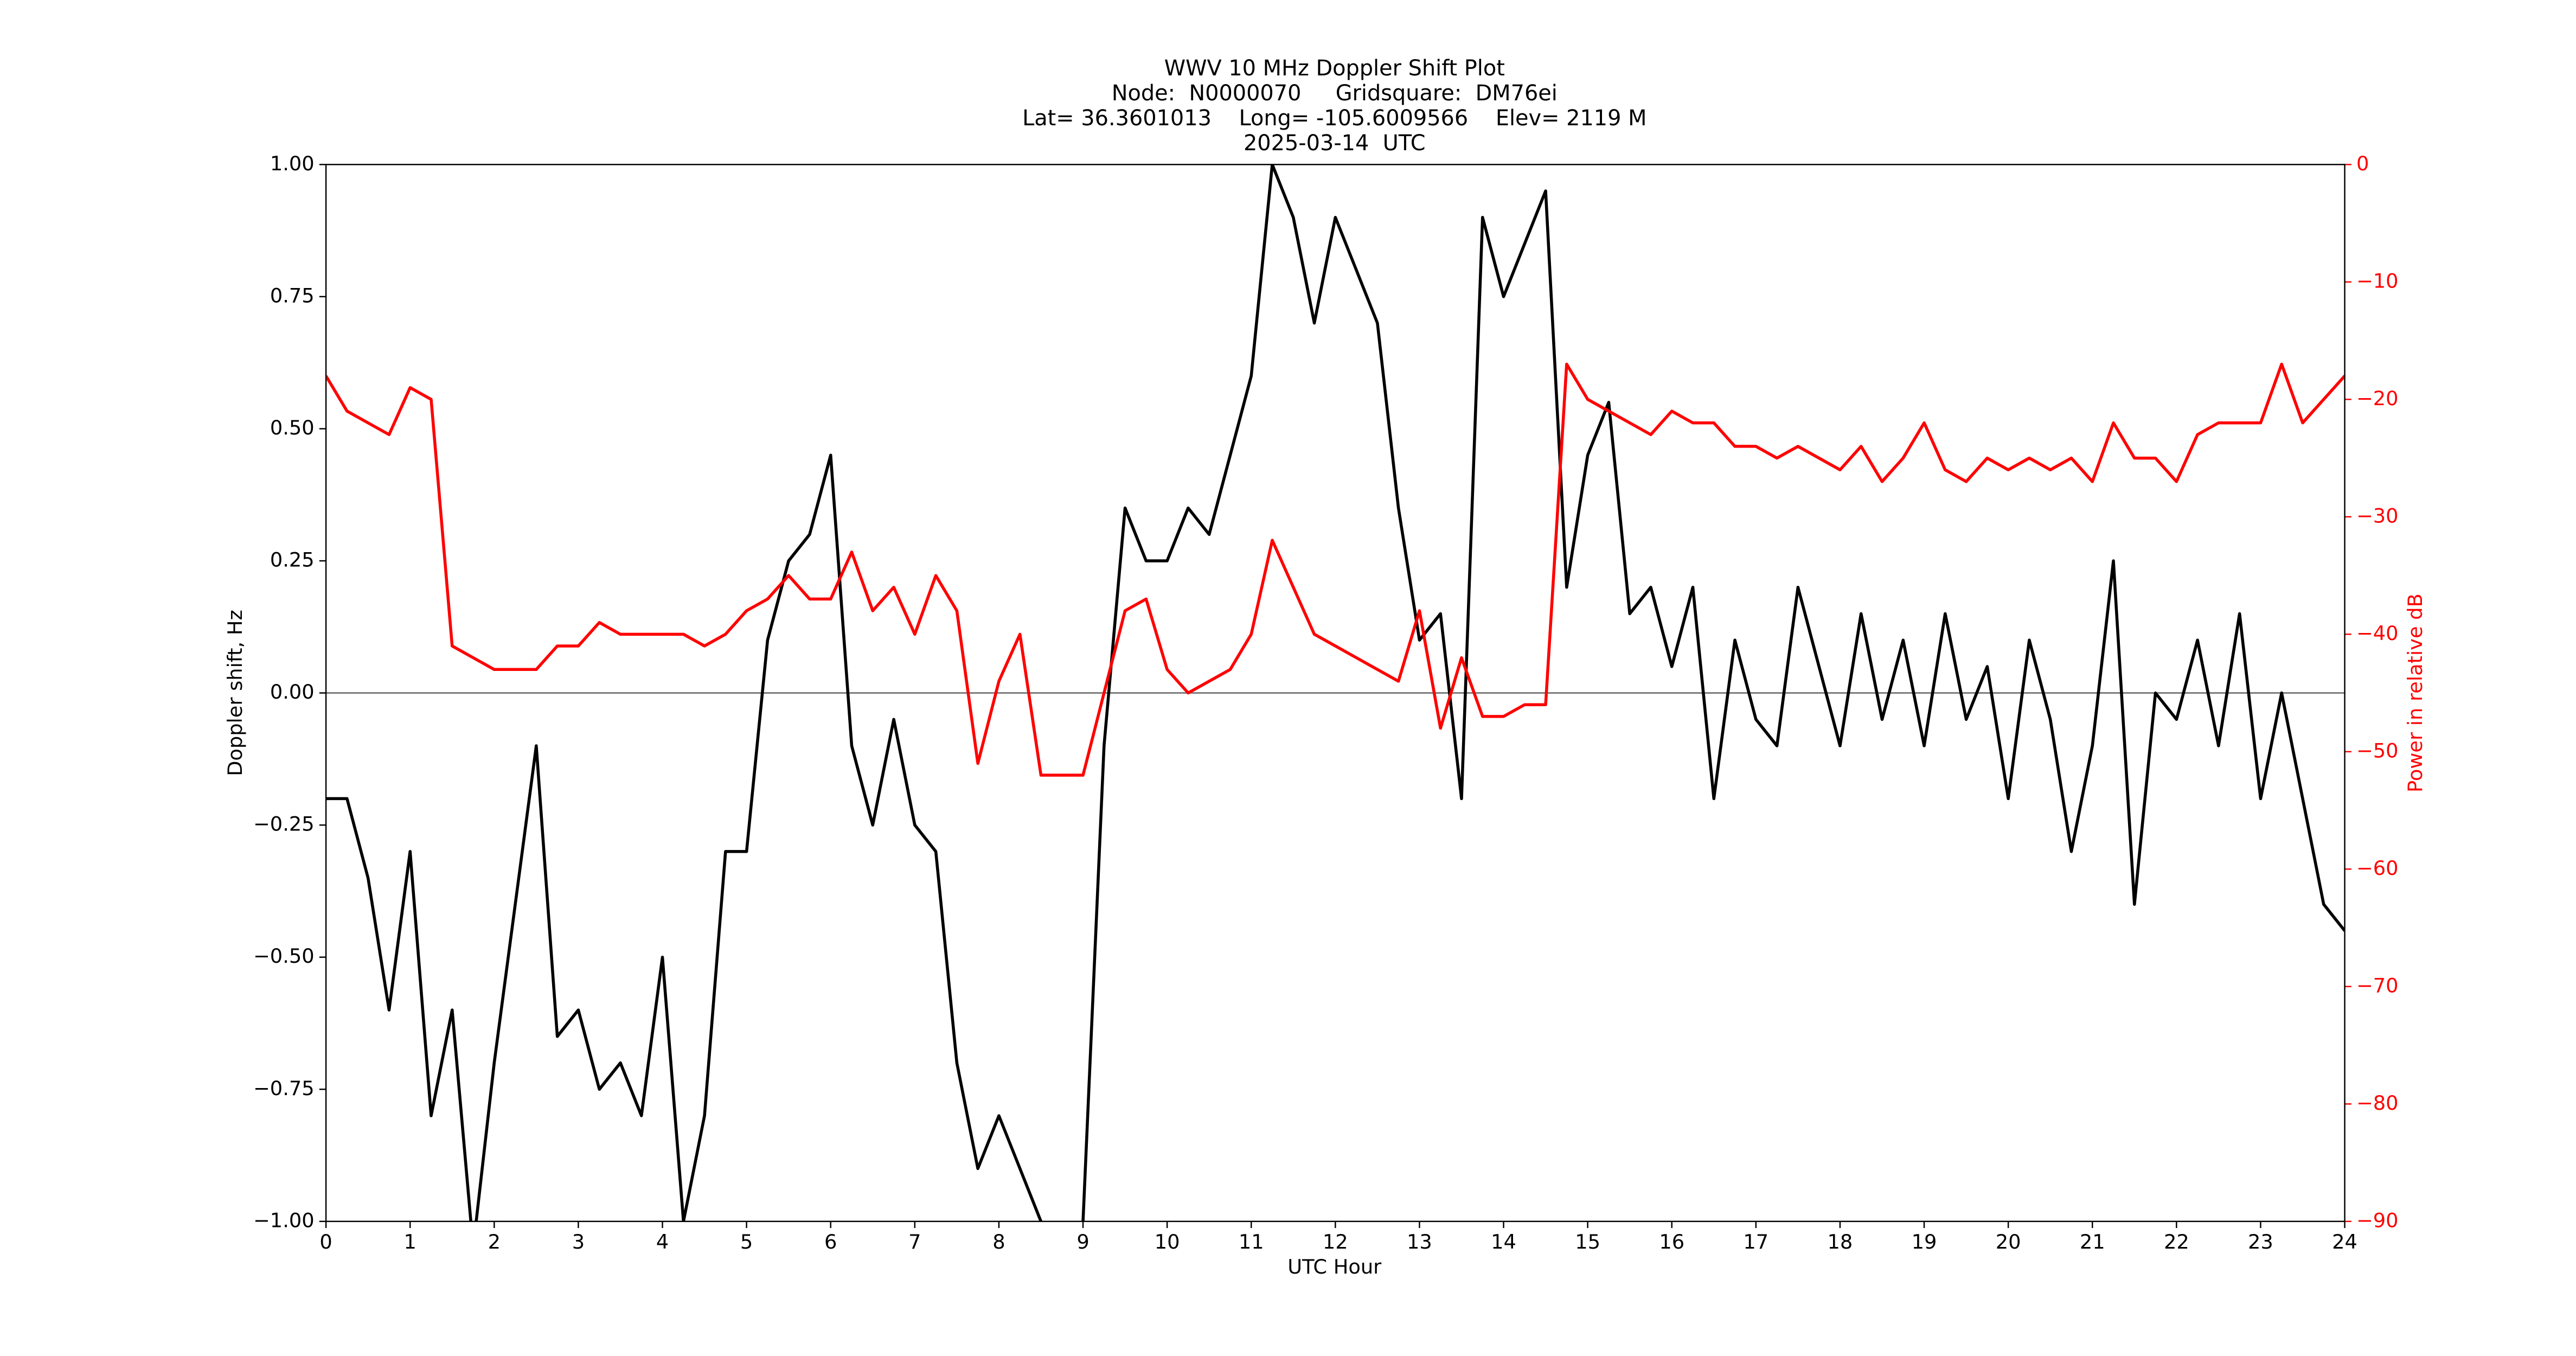 The height and width of the screenshot is (1356, 2576). What do you see at coordinates (2377, 280) in the screenshot?
I see `y2-tick-label: −10` at bounding box center [2377, 280].